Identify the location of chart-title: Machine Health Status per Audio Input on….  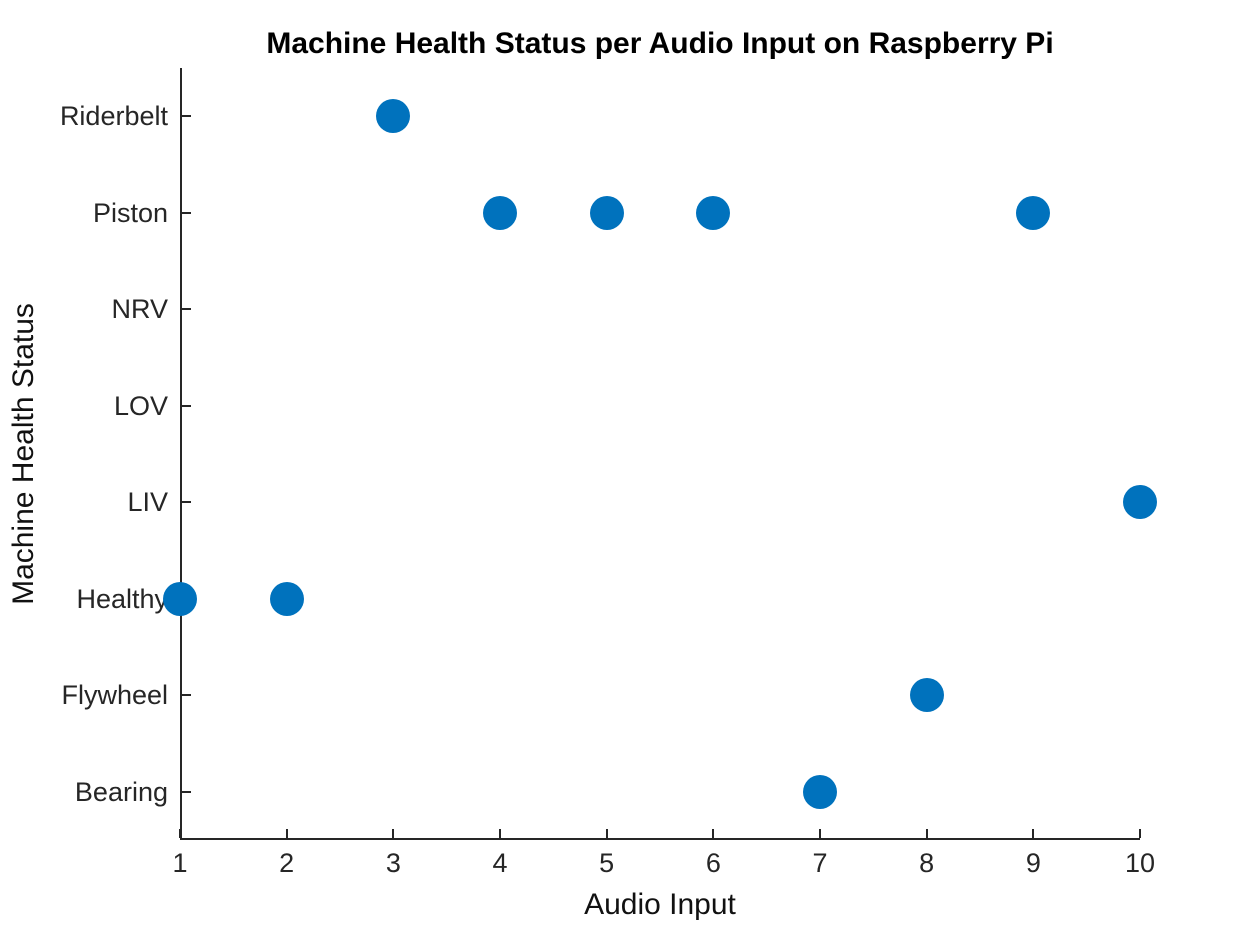
(660, 43).